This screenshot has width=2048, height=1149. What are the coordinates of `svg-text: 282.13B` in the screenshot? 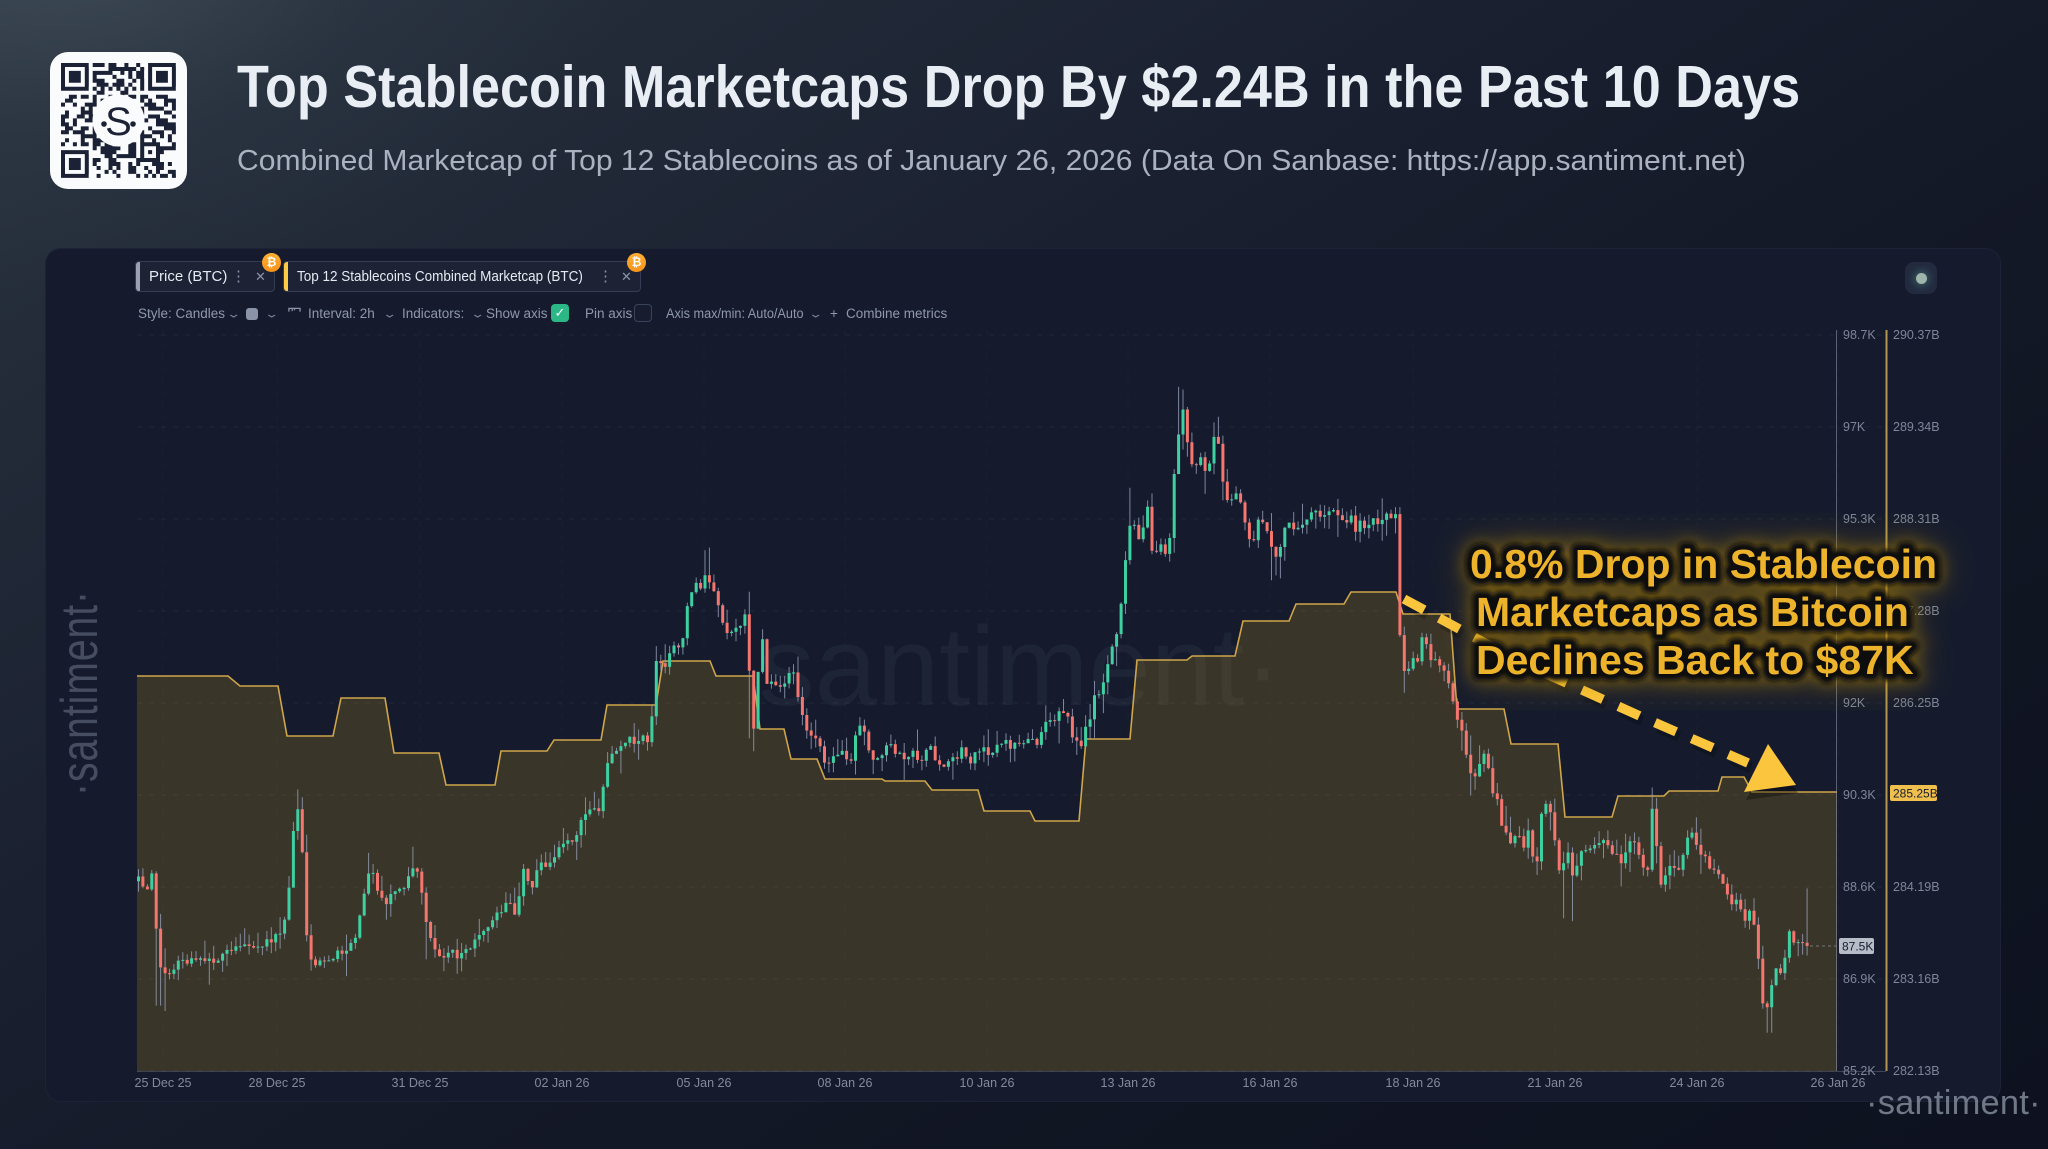 It's located at (1916, 1071).